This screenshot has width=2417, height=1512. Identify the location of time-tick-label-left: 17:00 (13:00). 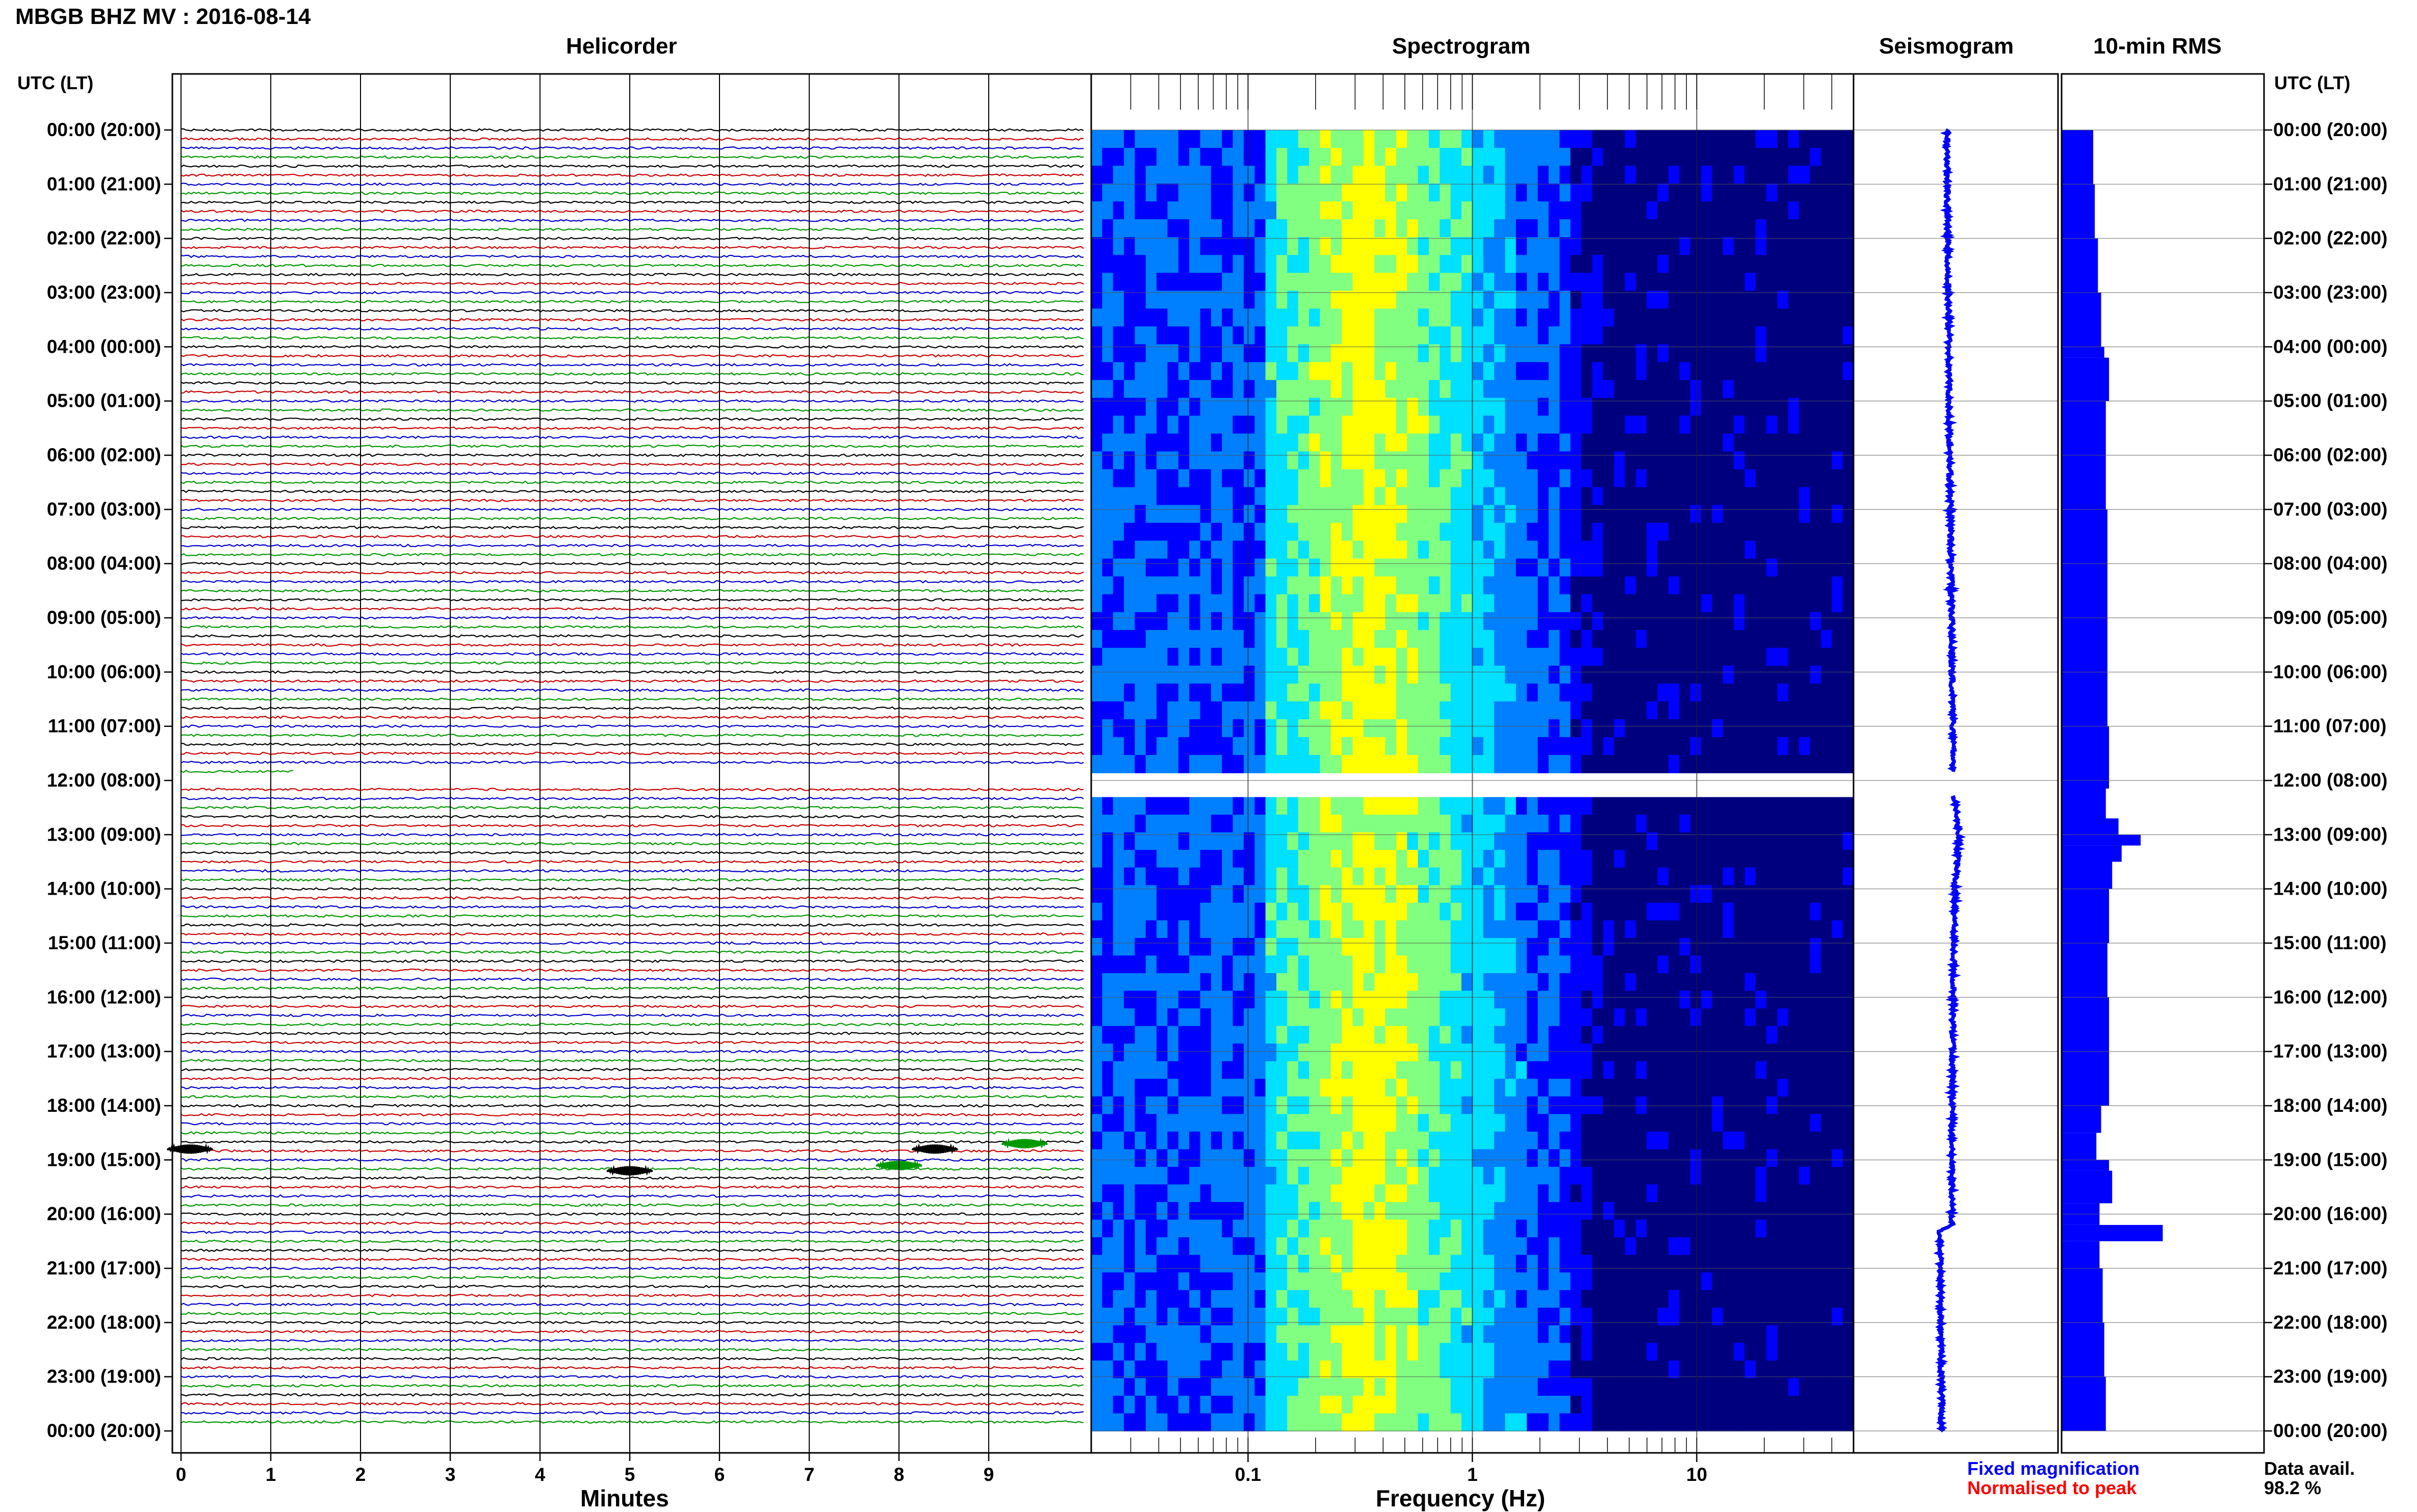
(104, 1051).